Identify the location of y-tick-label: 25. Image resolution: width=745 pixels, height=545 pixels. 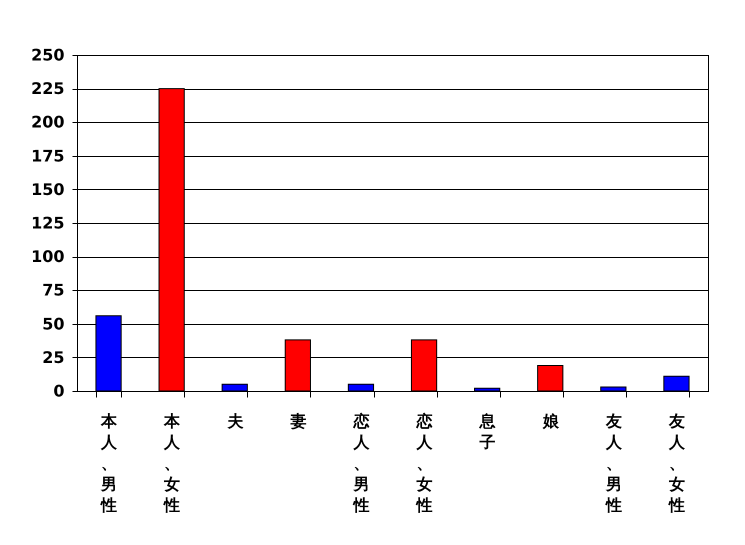
(53, 357).